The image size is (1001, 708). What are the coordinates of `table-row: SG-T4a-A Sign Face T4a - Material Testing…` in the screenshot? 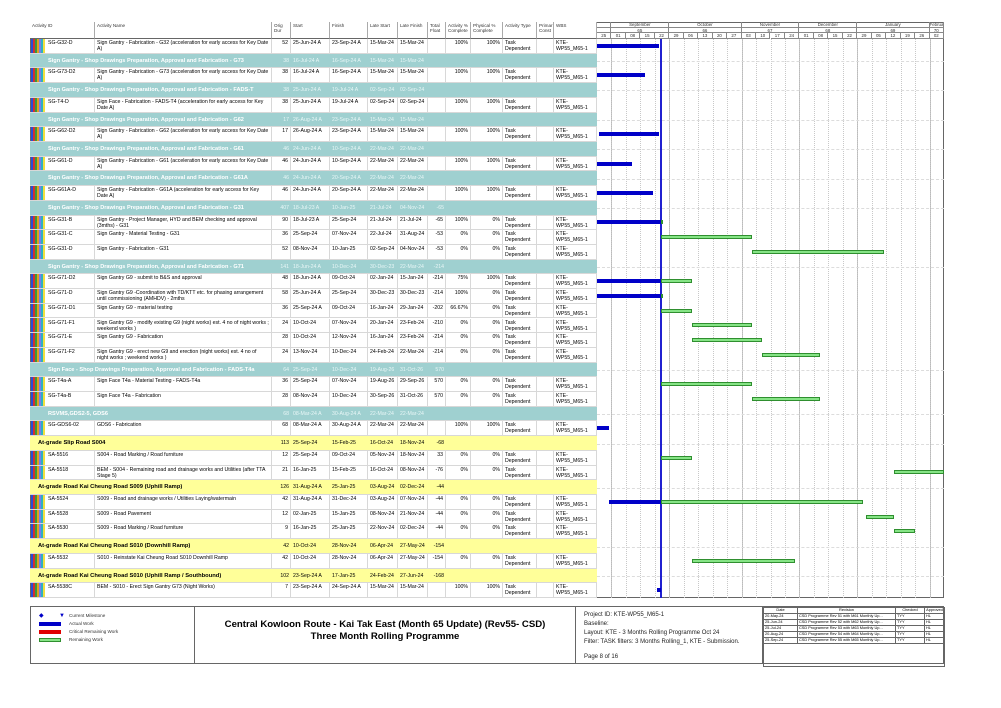 It's located at (313, 385).